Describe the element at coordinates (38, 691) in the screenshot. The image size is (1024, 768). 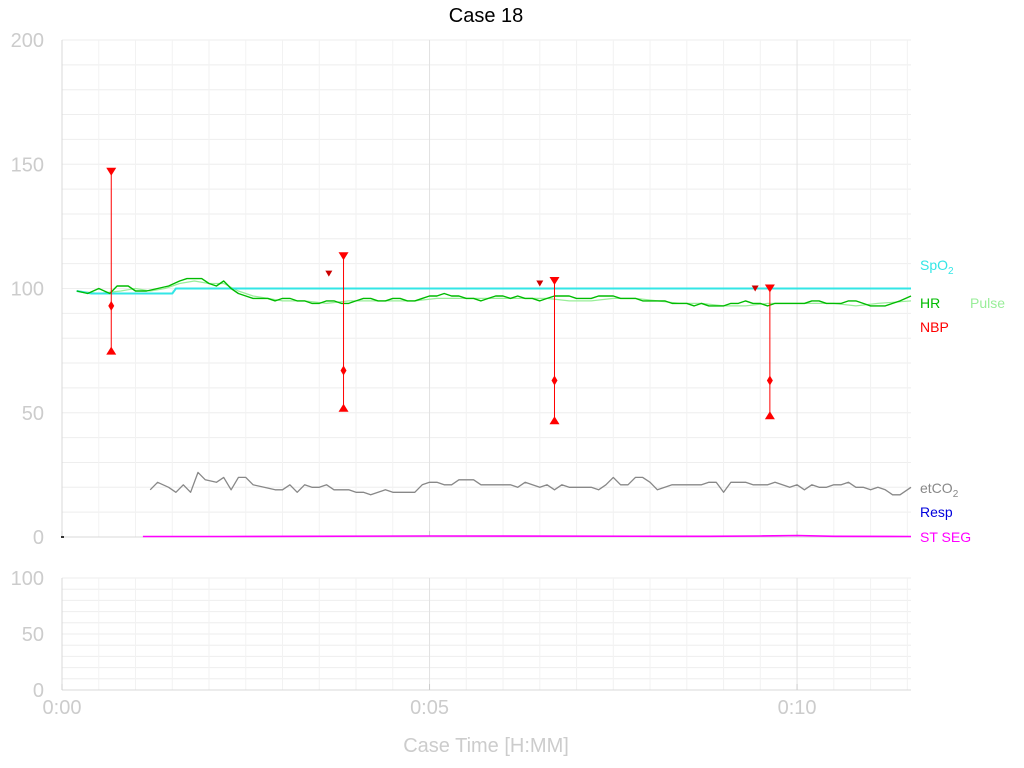
I see `bottom-y-tick-label: 0` at that location.